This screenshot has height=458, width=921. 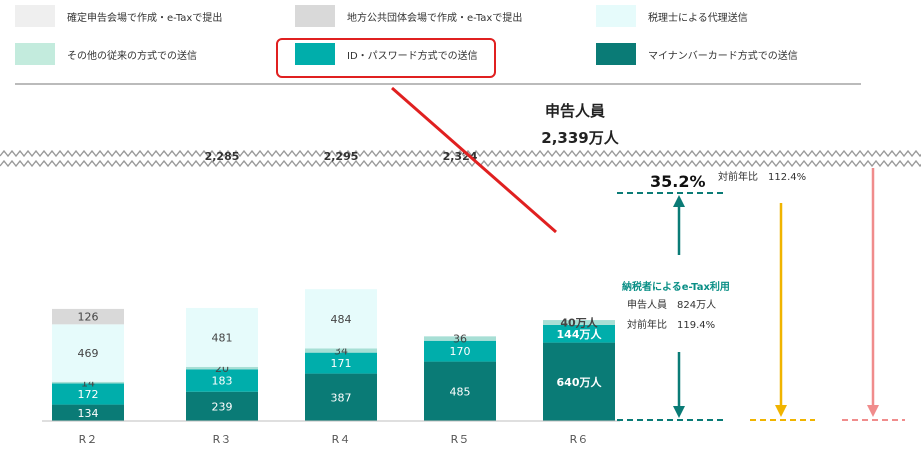 I want to click on legend-item-sonota: その他の従来の方式での送信, so click(x=106, y=54).